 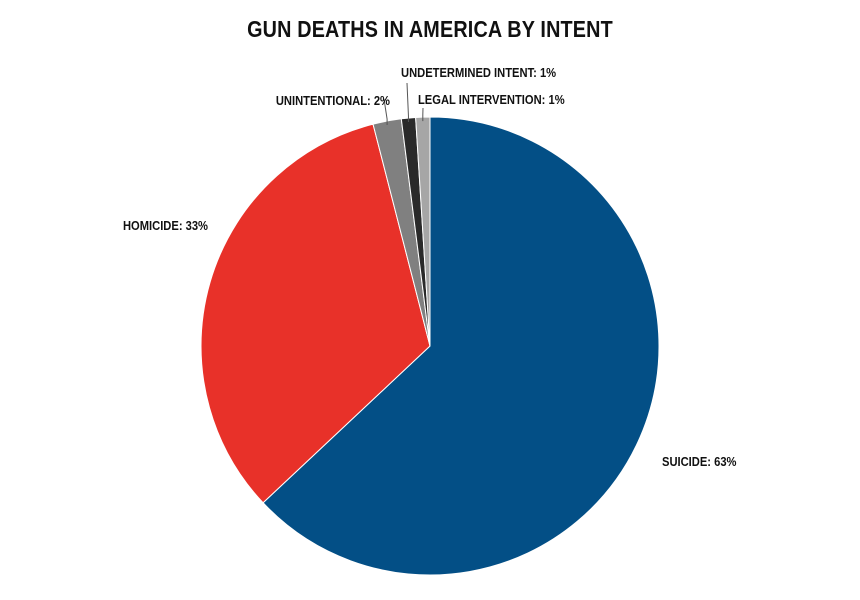 I want to click on leader-line-unintentional, so click(x=385, y=112).